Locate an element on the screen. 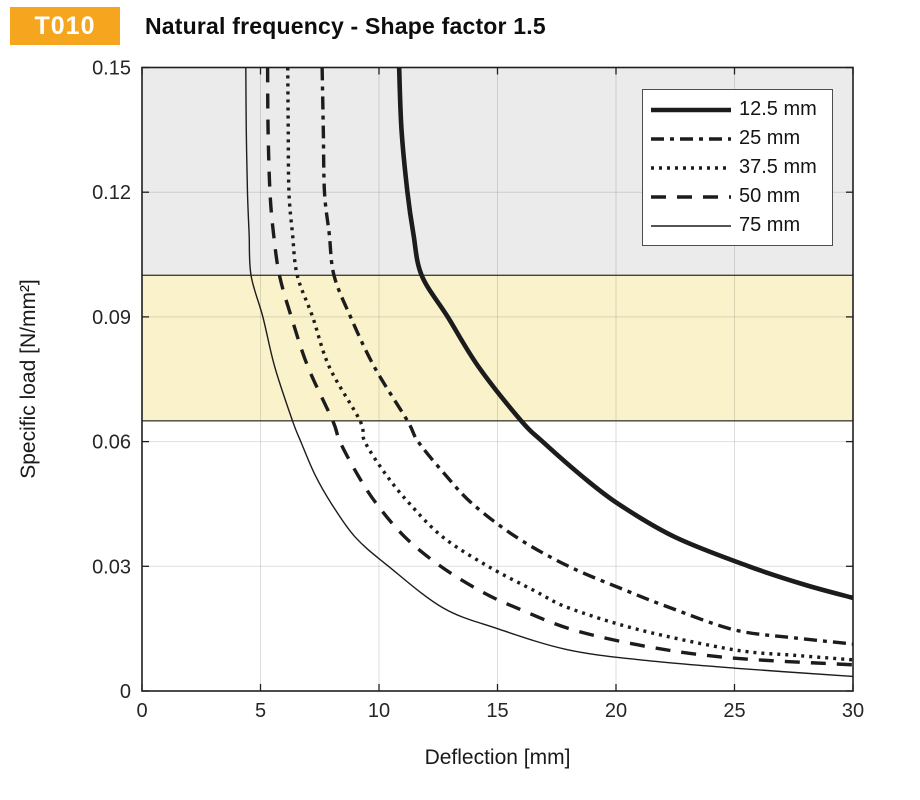  chart-title: Natural frequency - Shape factor 1.5 is located at coordinates (345, 26).